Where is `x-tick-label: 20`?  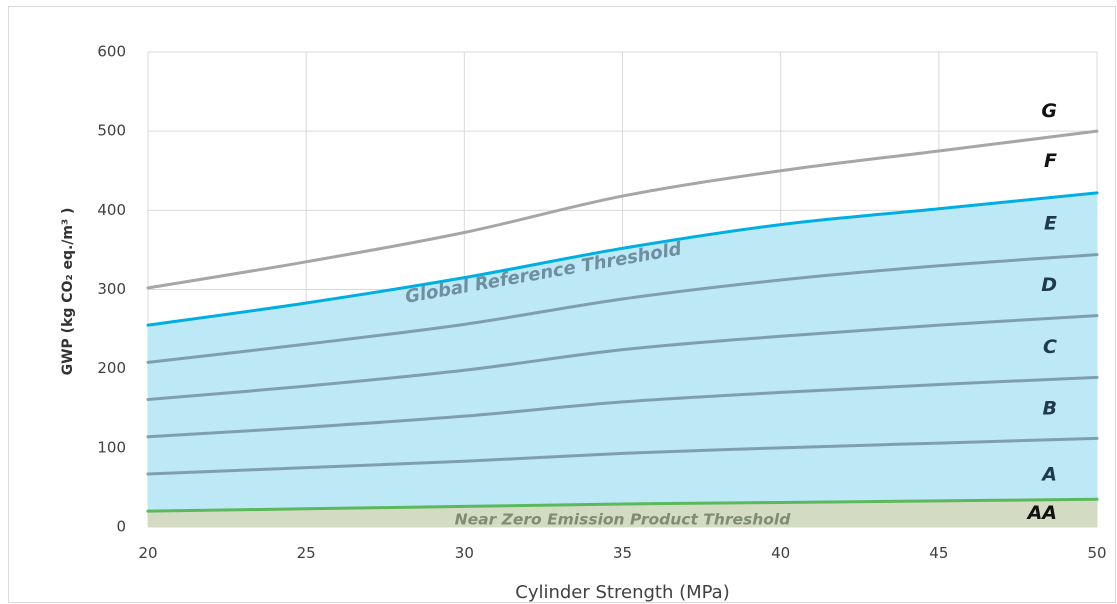 x-tick-label: 20 is located at coordinates (147, 553).